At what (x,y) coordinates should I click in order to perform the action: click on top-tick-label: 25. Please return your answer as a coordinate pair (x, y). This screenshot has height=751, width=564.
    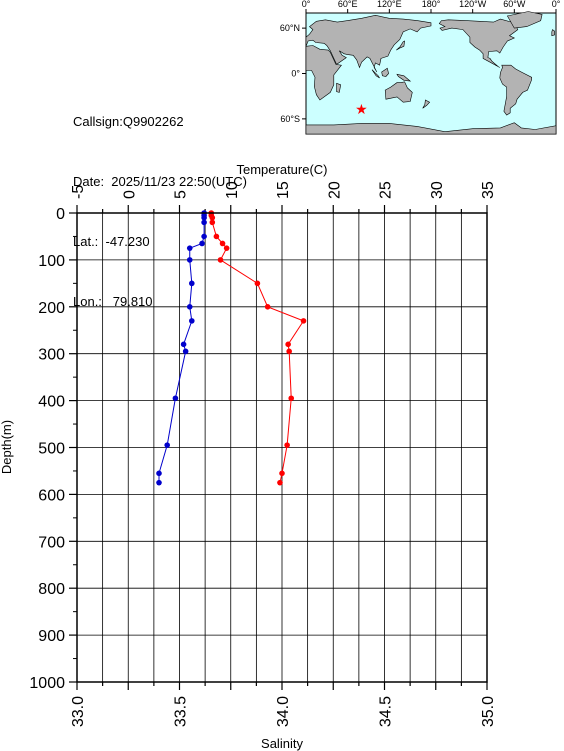
    Looking at the image, I should click on (386, 190).